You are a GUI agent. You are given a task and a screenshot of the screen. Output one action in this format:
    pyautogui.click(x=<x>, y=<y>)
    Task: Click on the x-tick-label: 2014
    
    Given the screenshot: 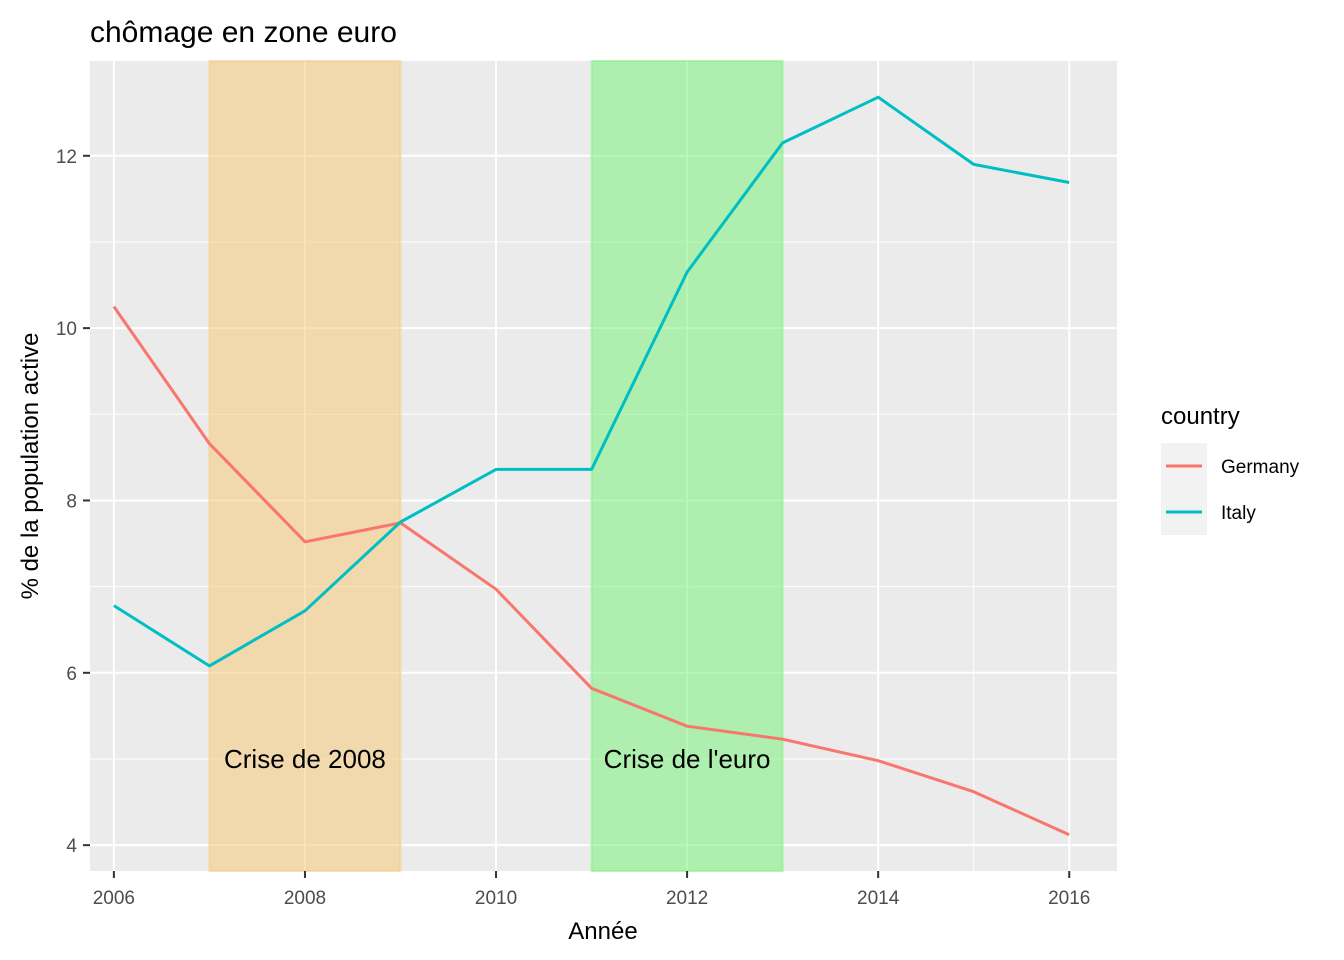 What is the action you would take?
    pyautogui.click(x=878, y=898)
    